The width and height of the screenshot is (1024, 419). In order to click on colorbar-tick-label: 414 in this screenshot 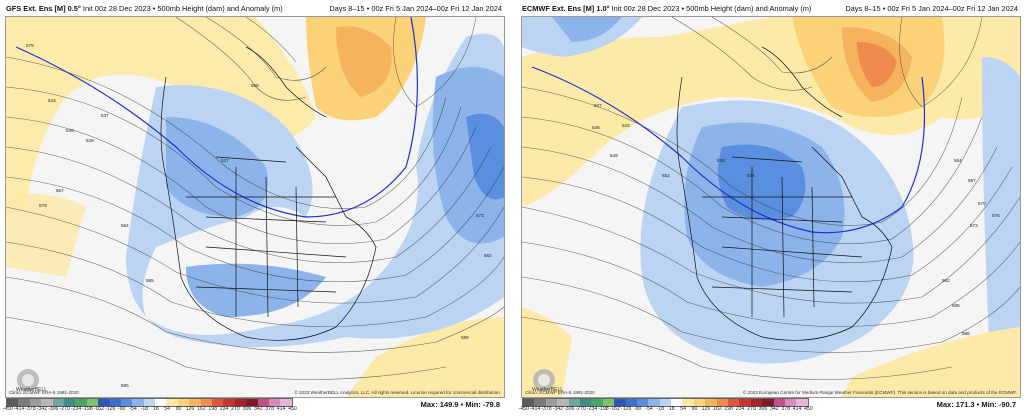, I will do `click(797, 409)`.